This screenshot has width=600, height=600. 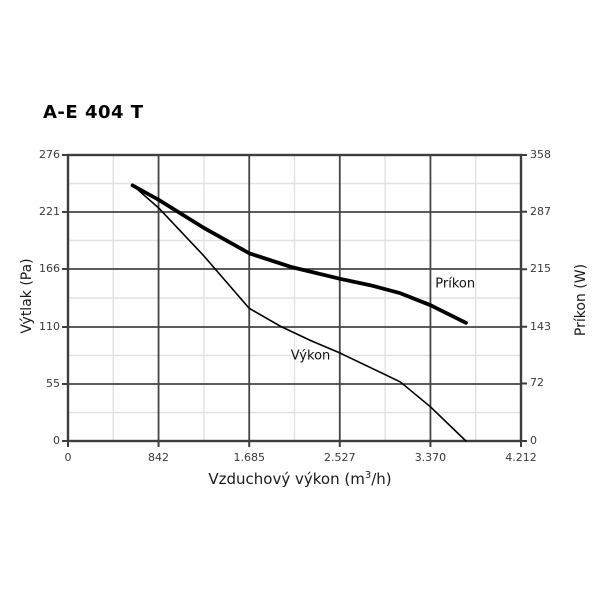 What do you see at coordinates (430, 457) in the screenshot?
I see `x-tick-label: 3.370` at bounding box center [430, 457].